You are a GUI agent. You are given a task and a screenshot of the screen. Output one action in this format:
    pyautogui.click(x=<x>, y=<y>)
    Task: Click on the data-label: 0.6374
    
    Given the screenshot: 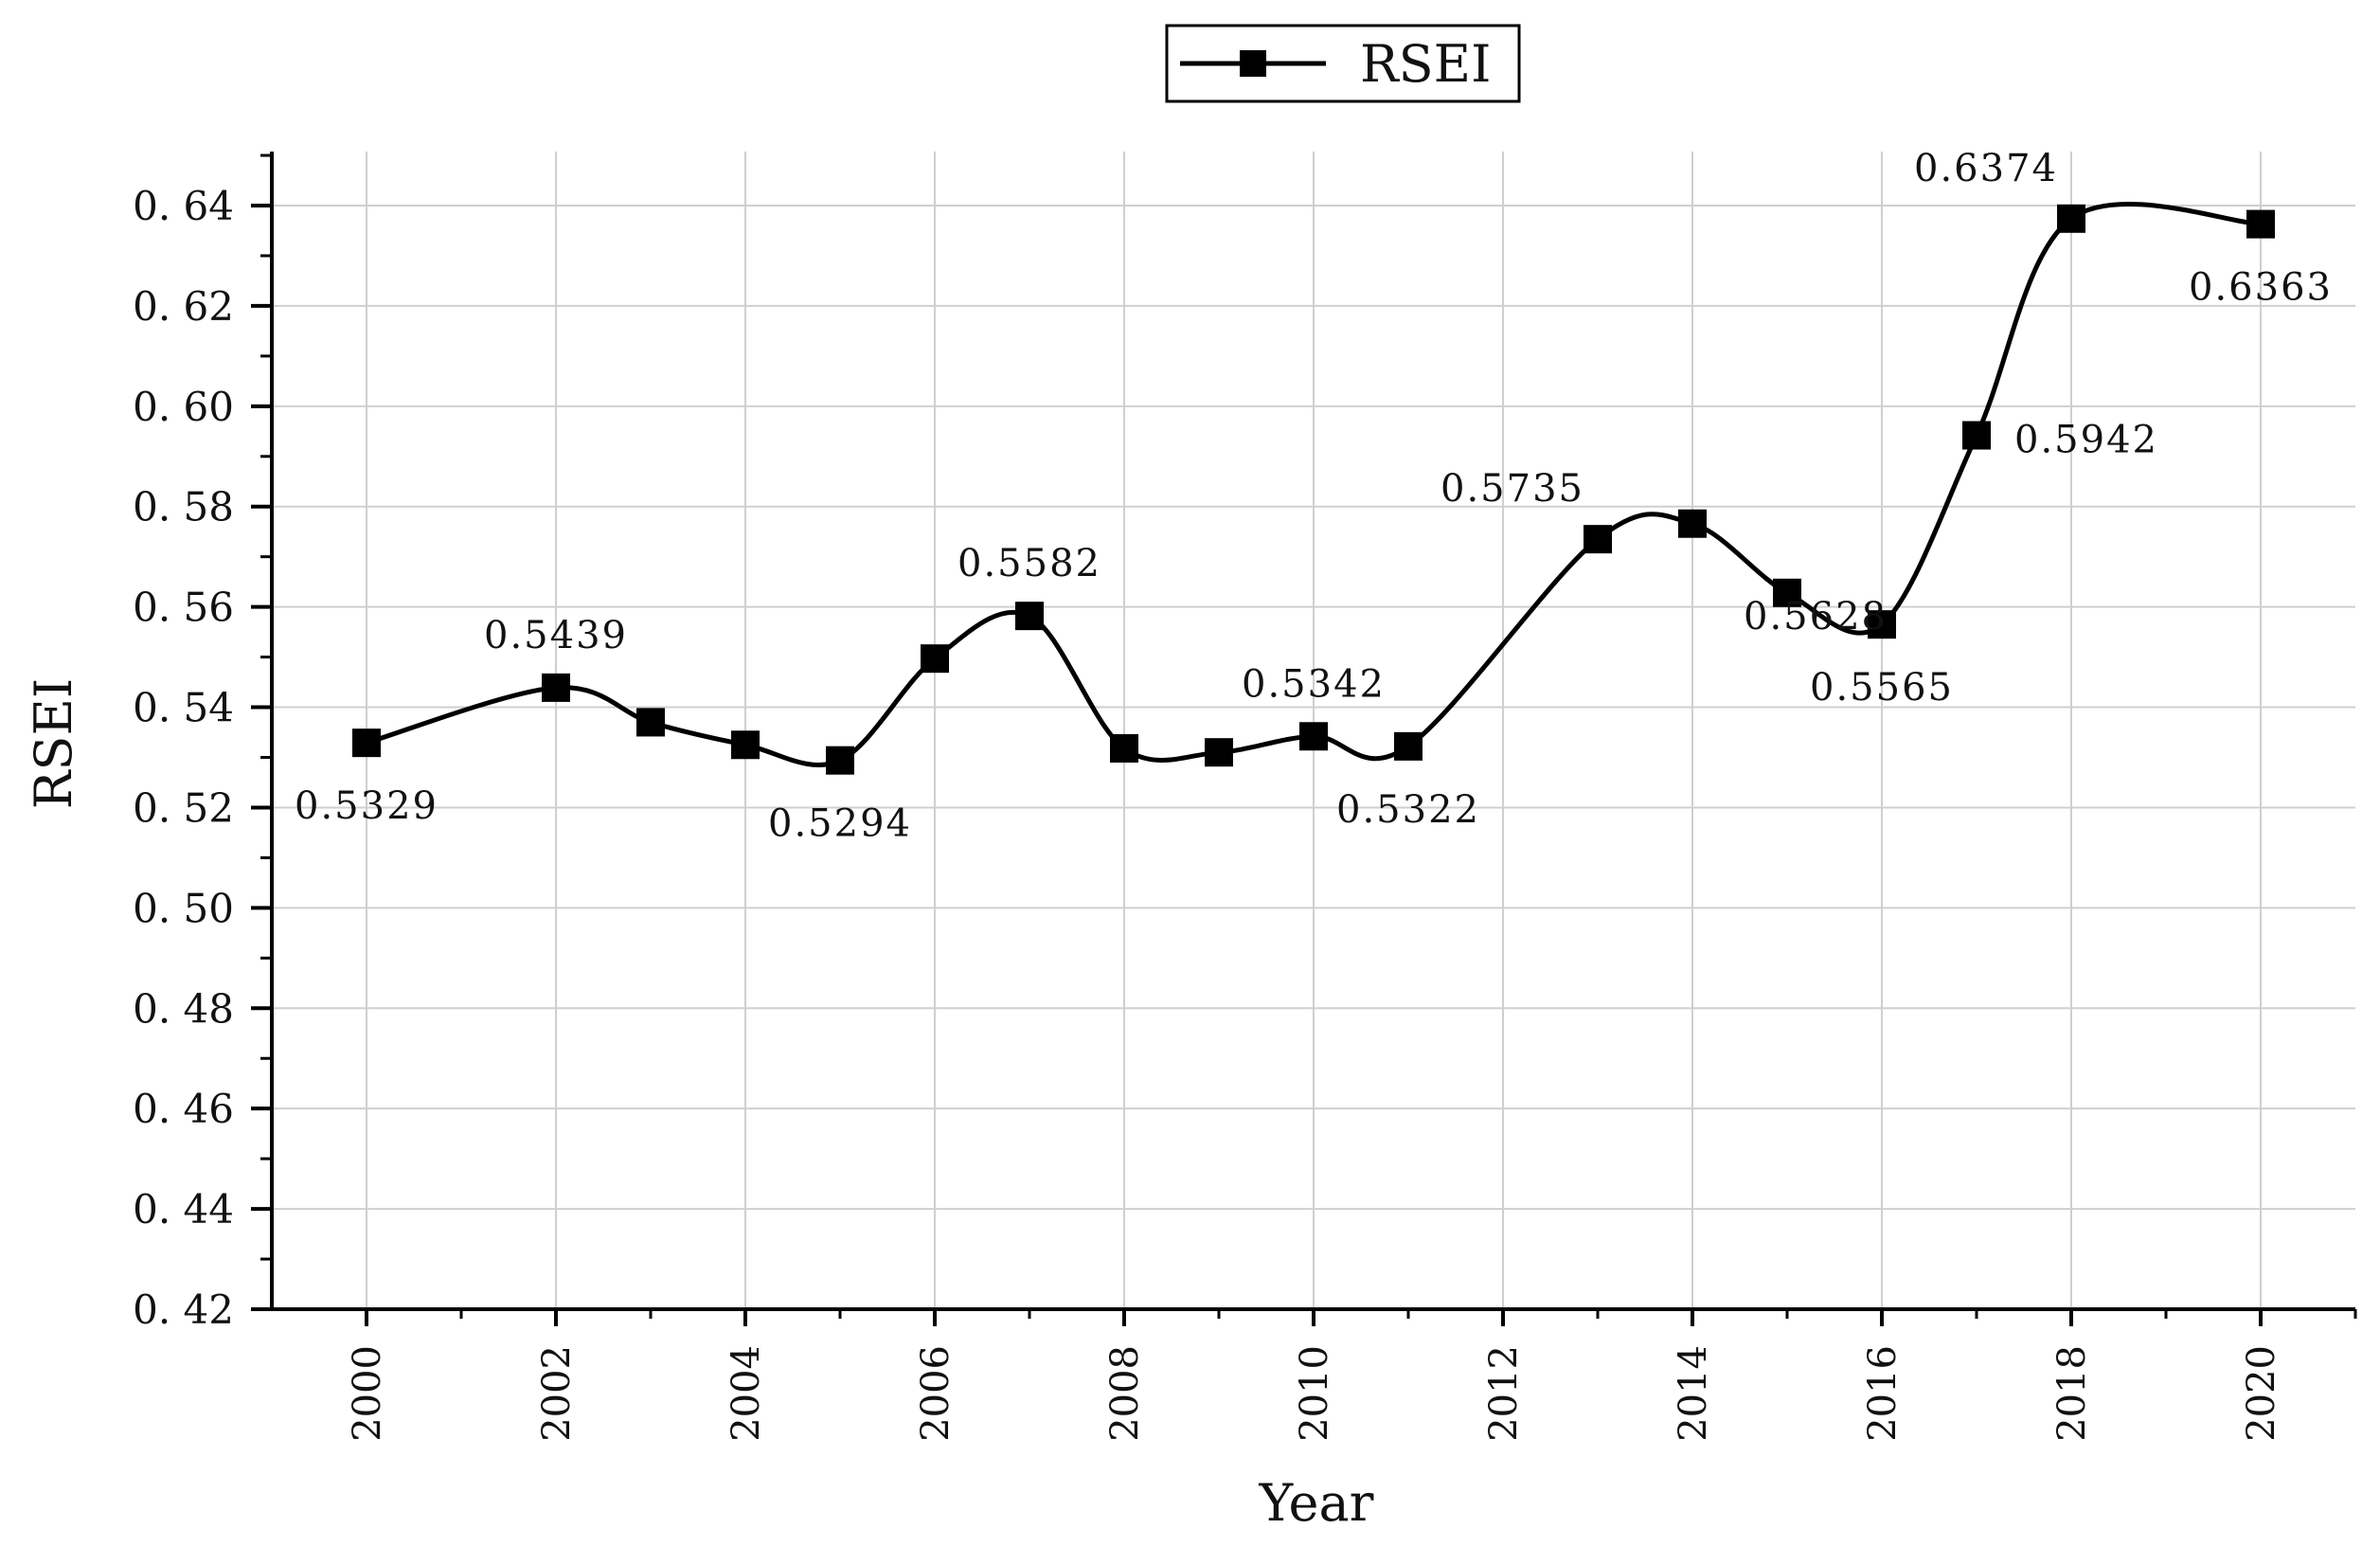 What is the action you would take?
    pyautogui.click(x=1986, y=168)
    